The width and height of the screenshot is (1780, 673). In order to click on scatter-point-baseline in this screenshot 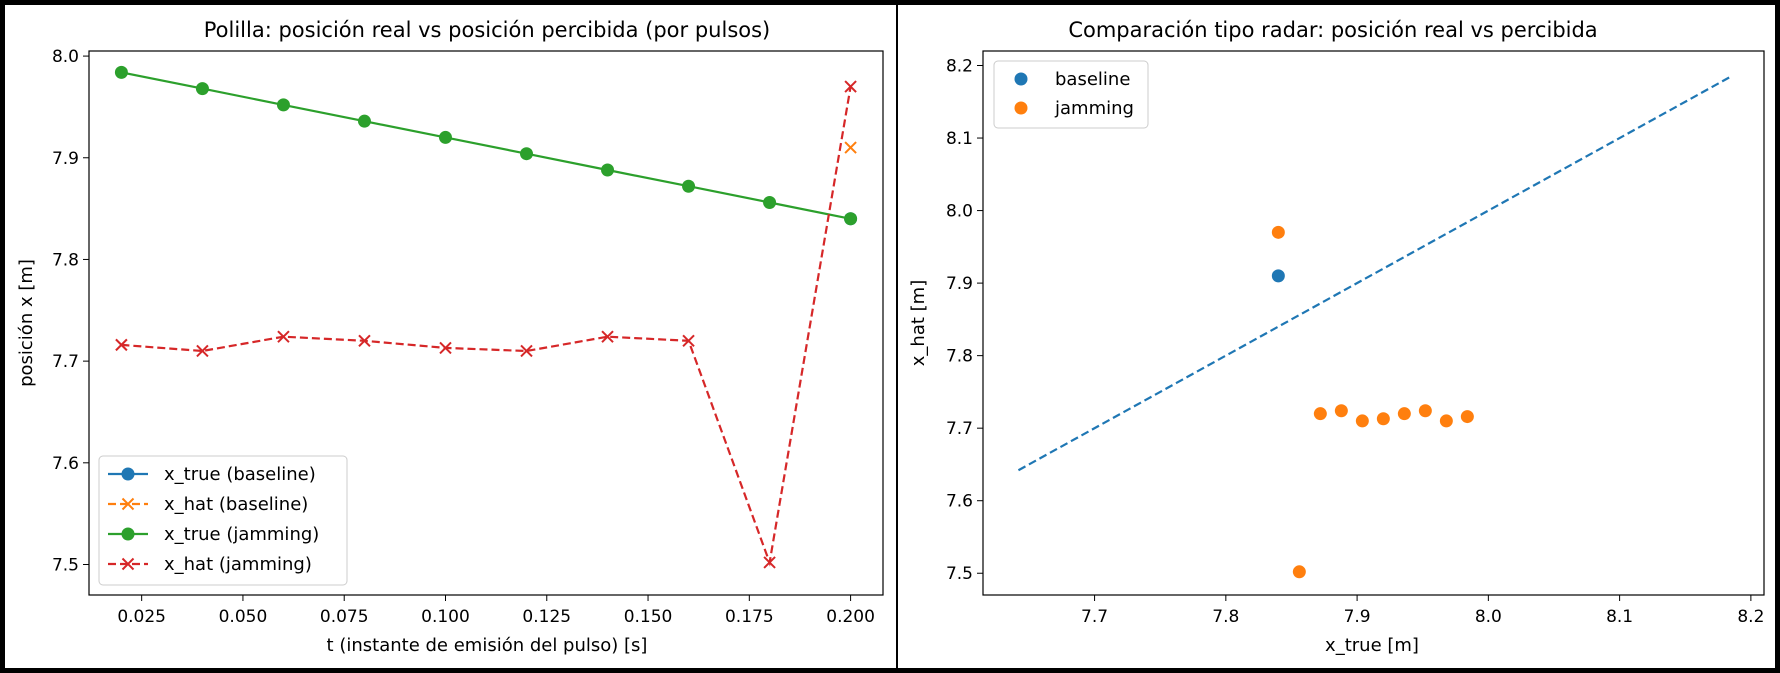, I will do `click(1278, 276)`.